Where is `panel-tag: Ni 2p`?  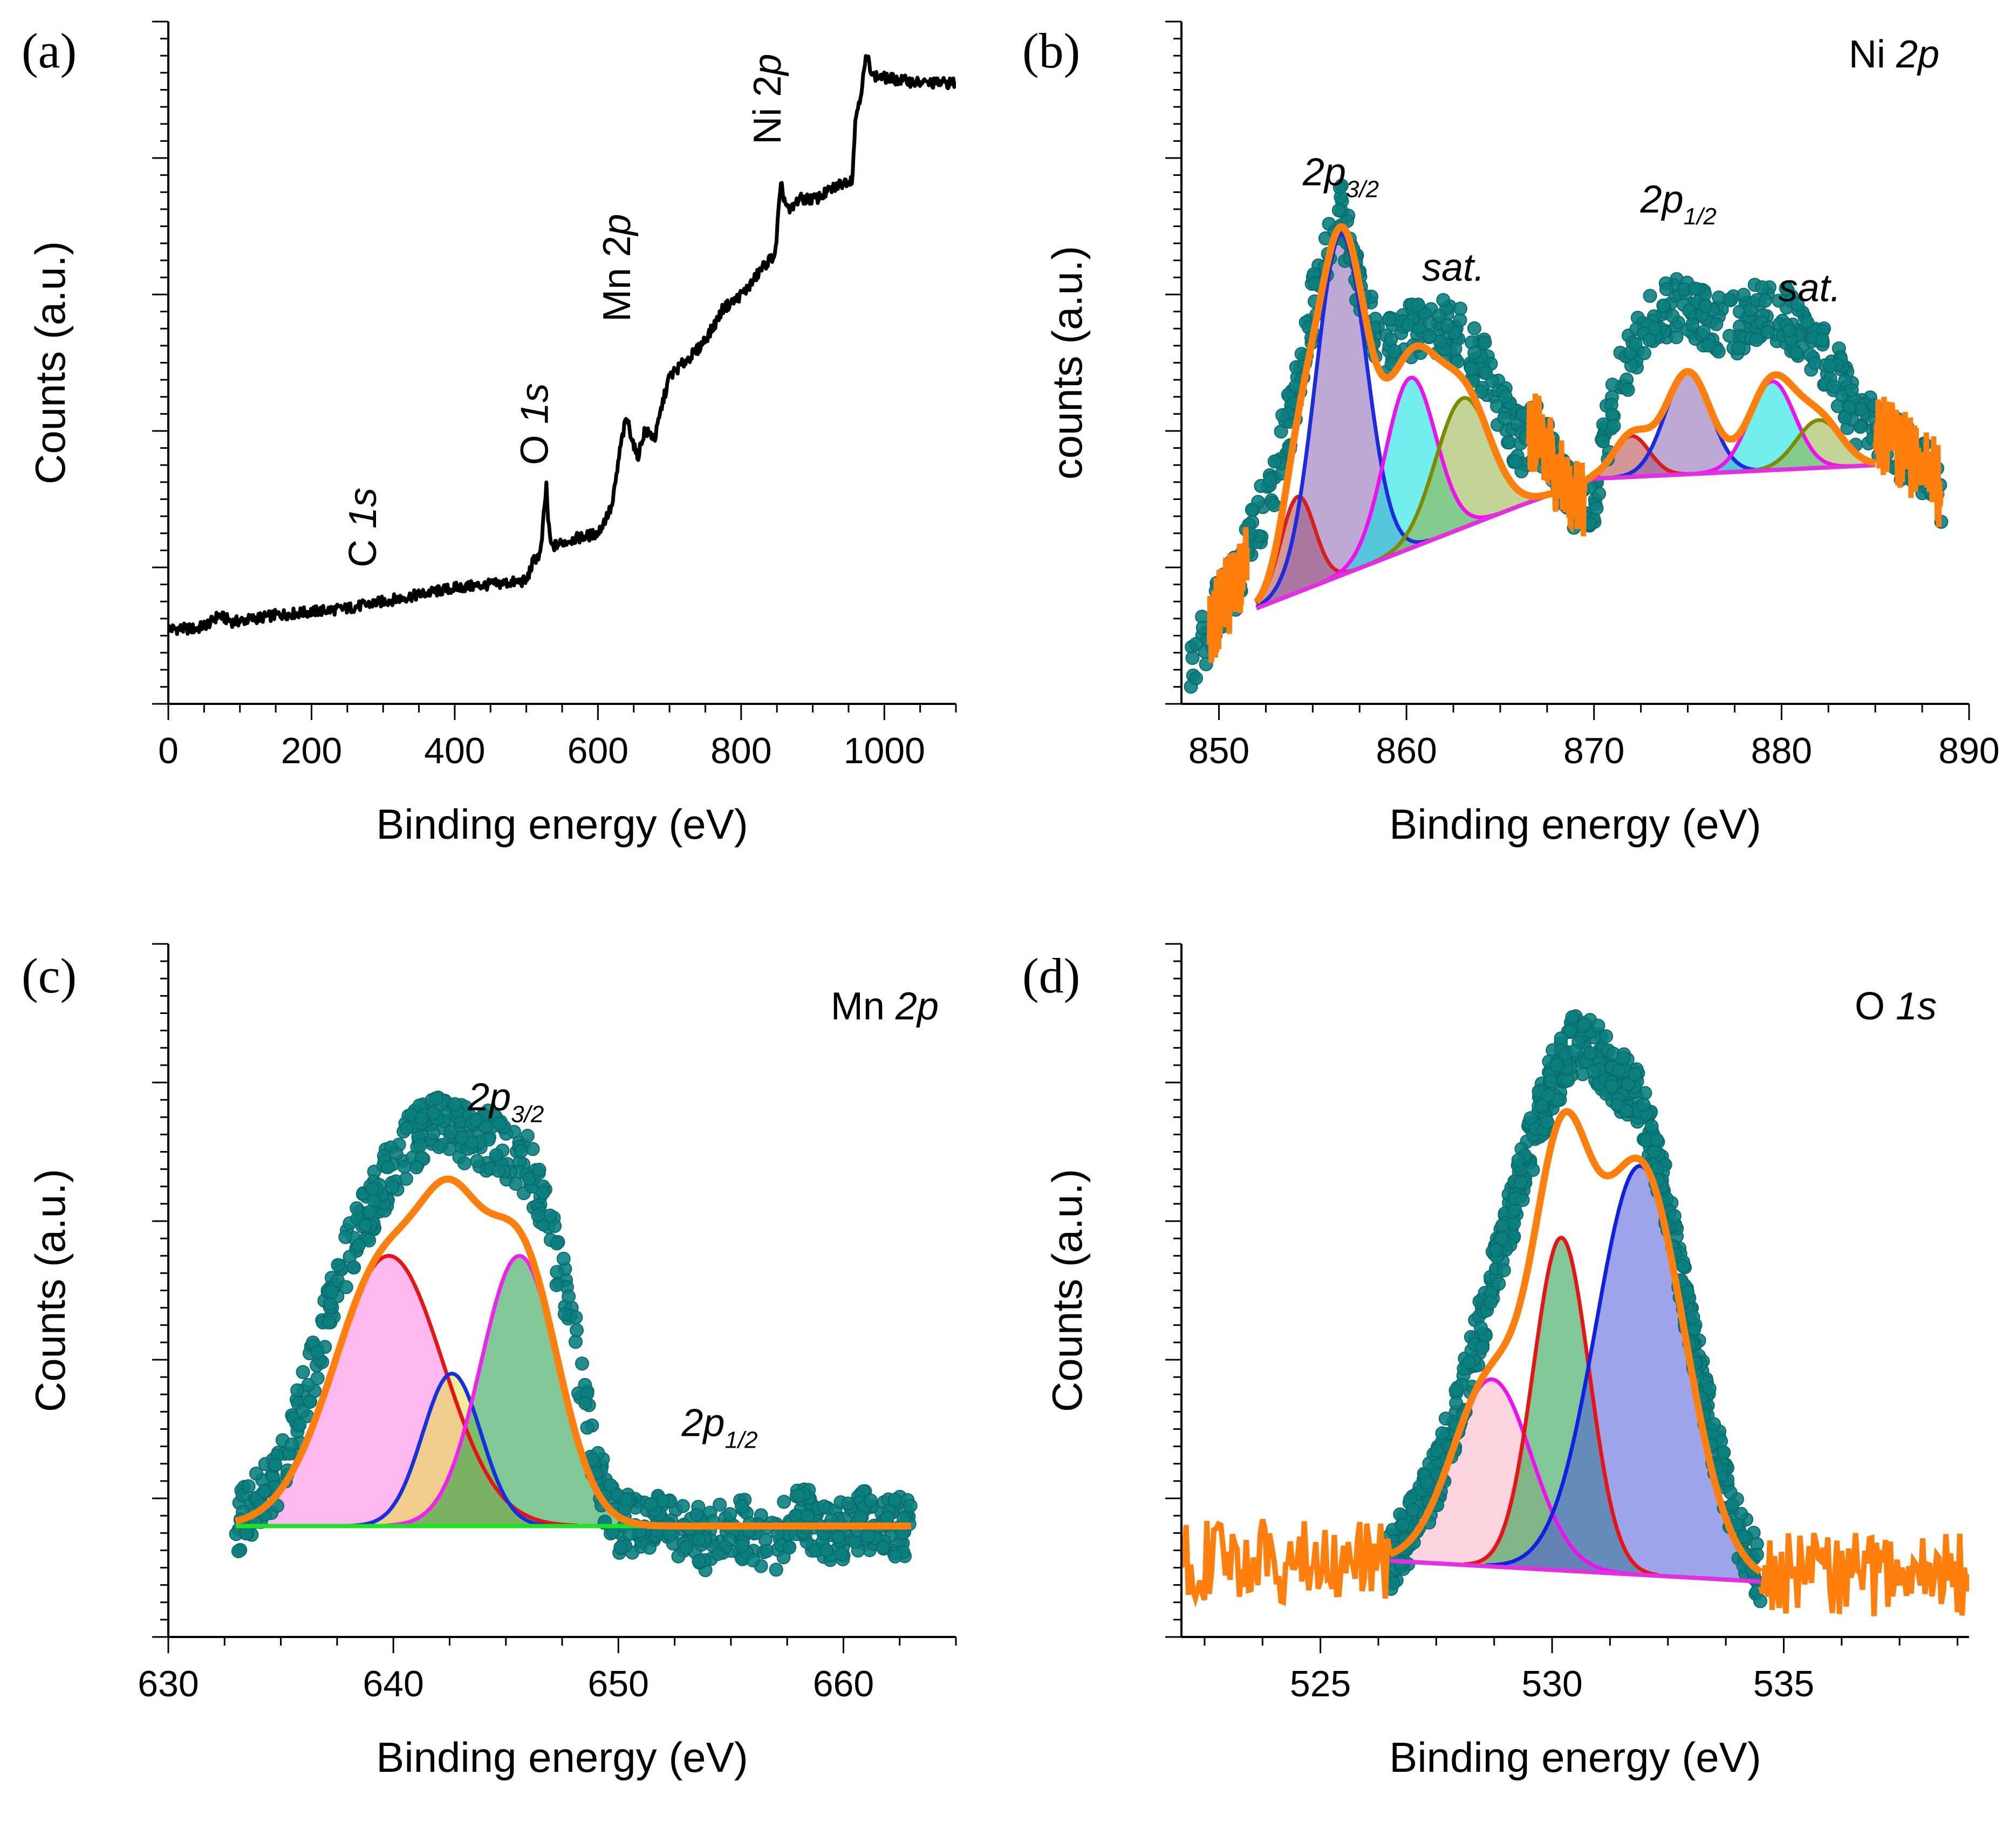 panel-tag: Ni 2p is located at coordinates (1894, 54).